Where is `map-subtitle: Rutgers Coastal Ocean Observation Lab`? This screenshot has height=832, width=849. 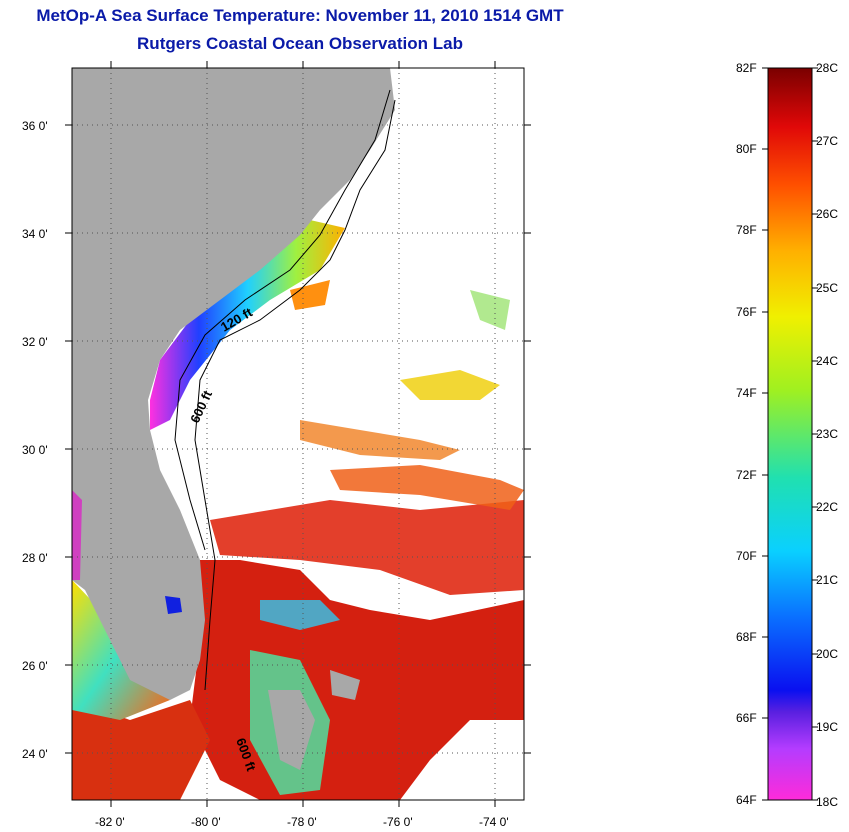
map-subtitle: Rutgers Coastal Ocean Observation Lab is located at coordinates (300, 43).